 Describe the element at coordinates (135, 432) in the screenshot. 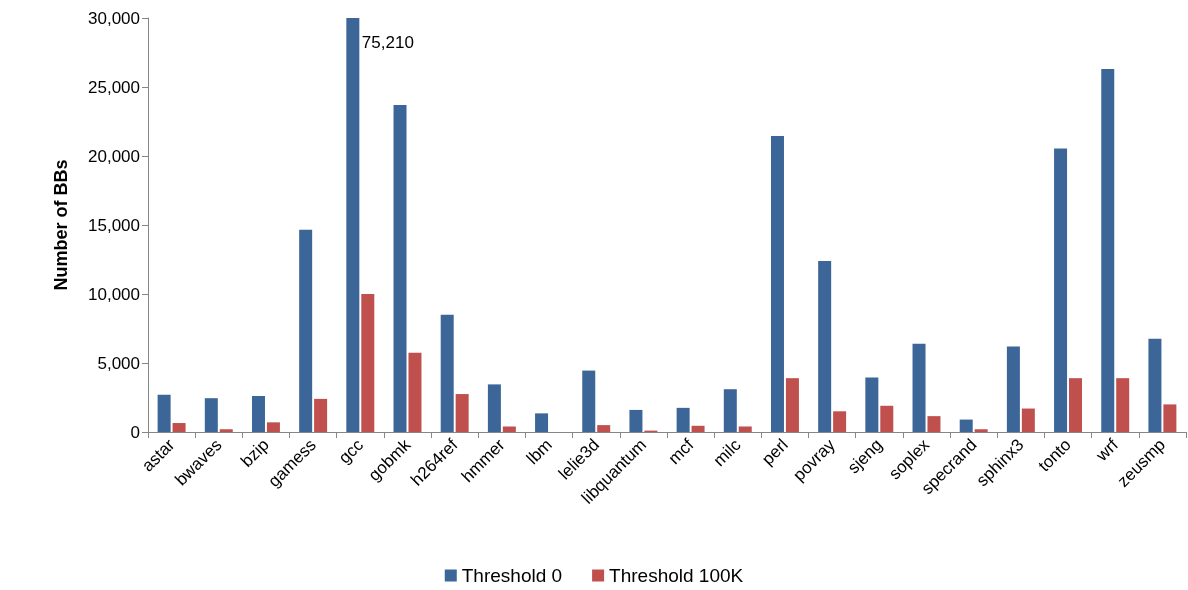

I see `y-tick-label: 0` at that location.